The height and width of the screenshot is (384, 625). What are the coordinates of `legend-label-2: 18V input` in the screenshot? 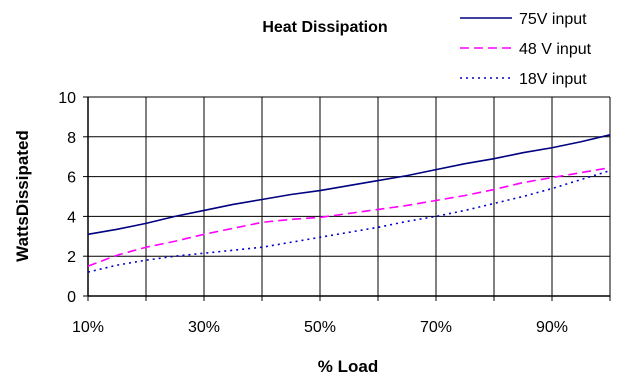 It's located at (553, 79).